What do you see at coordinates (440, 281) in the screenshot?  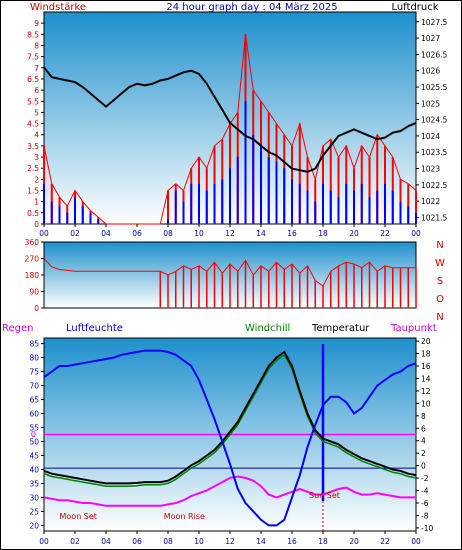 I see `compass-label: S` at bounding box center [440, 281].